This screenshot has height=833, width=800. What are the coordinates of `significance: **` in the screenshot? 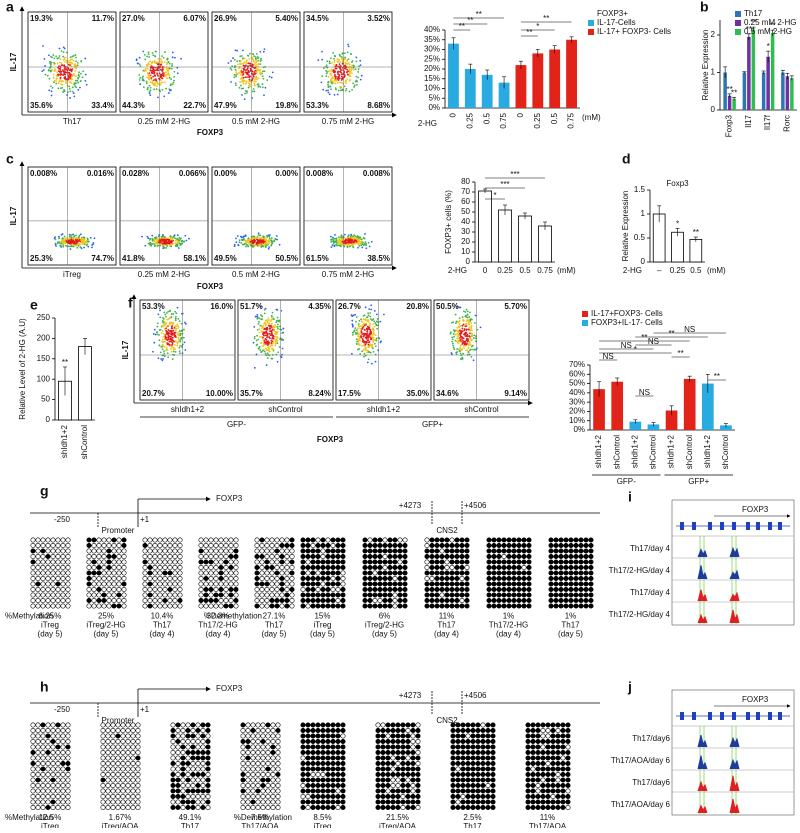 It's located at (671, 333).